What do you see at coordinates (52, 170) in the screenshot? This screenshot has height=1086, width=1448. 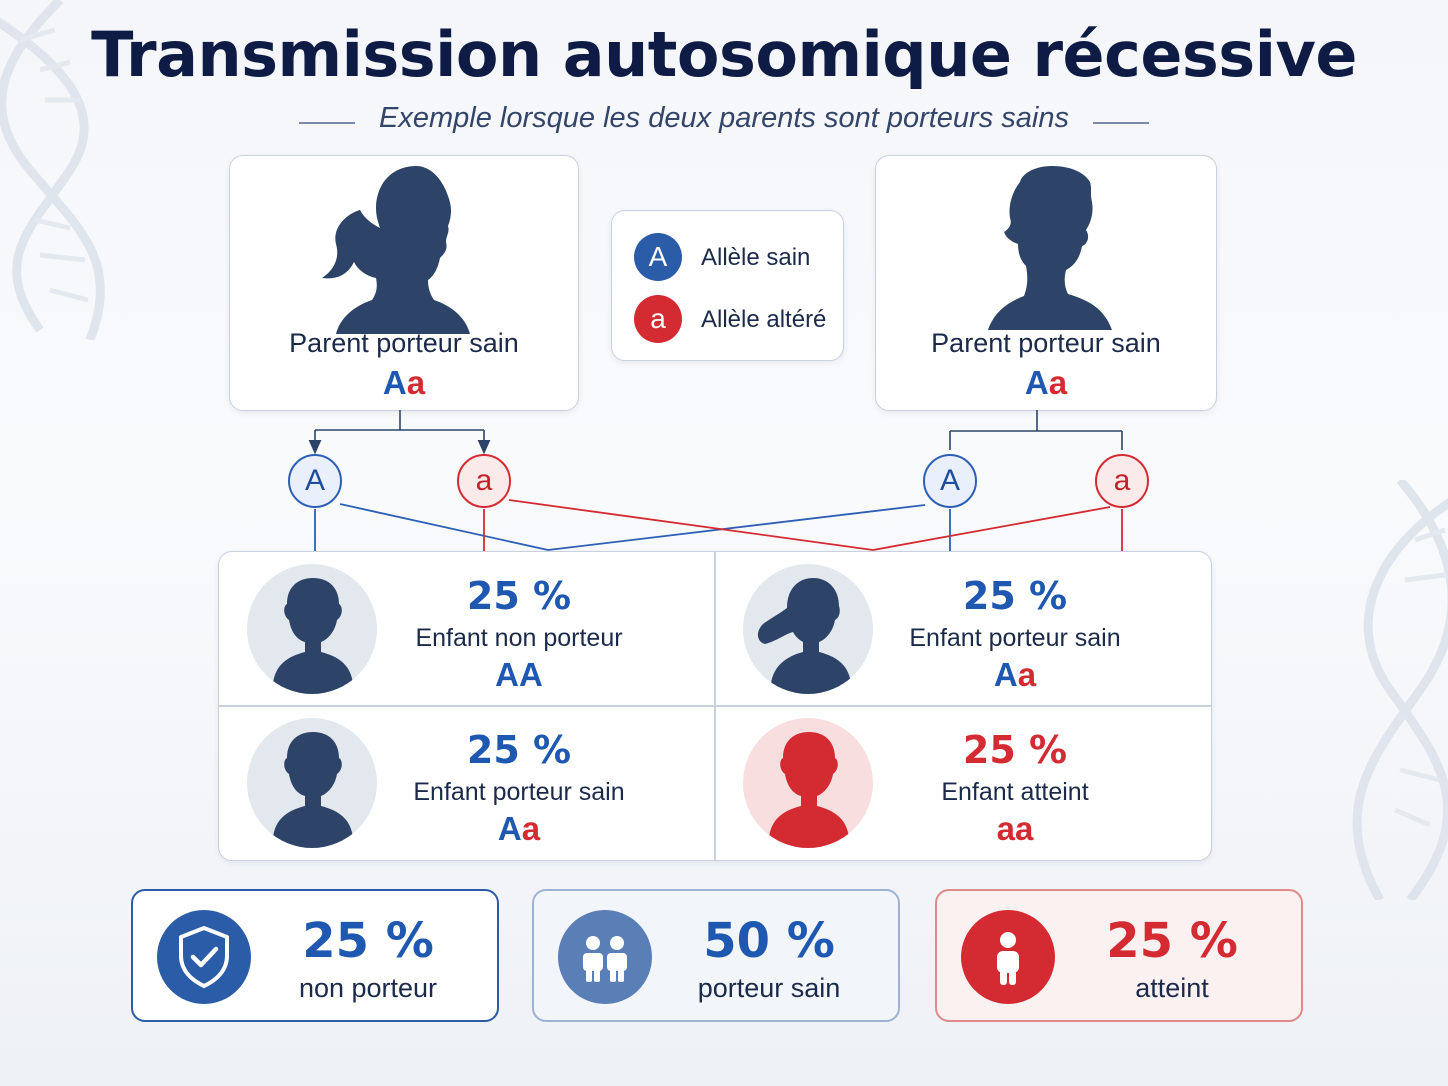 I see `dna-helix-decoration-left` at bounding box center [52, 170].